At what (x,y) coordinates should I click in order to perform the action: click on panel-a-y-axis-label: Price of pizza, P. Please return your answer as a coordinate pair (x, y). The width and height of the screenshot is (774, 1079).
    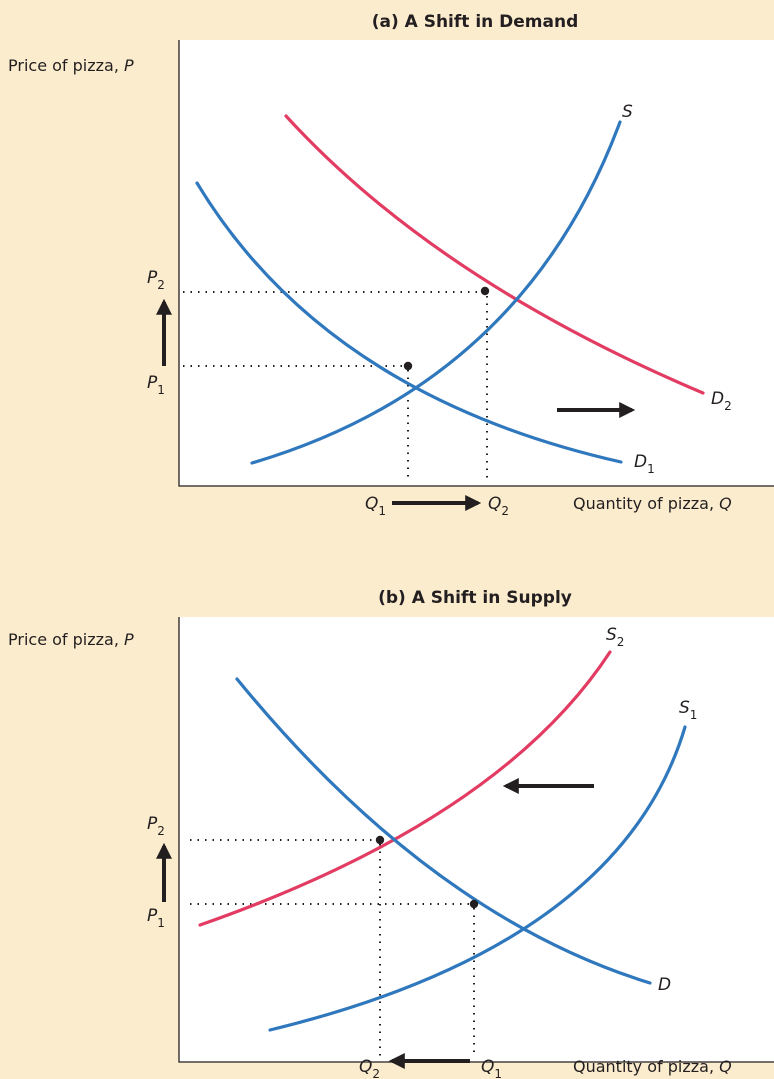
    Looking at the image, I should click on (71, 65).